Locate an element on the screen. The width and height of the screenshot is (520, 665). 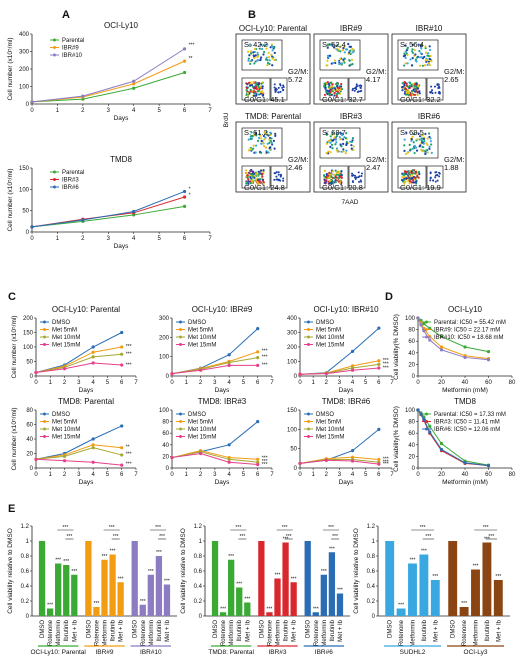
legend-entry: Met 15mM is located at coordinates (66, 438).